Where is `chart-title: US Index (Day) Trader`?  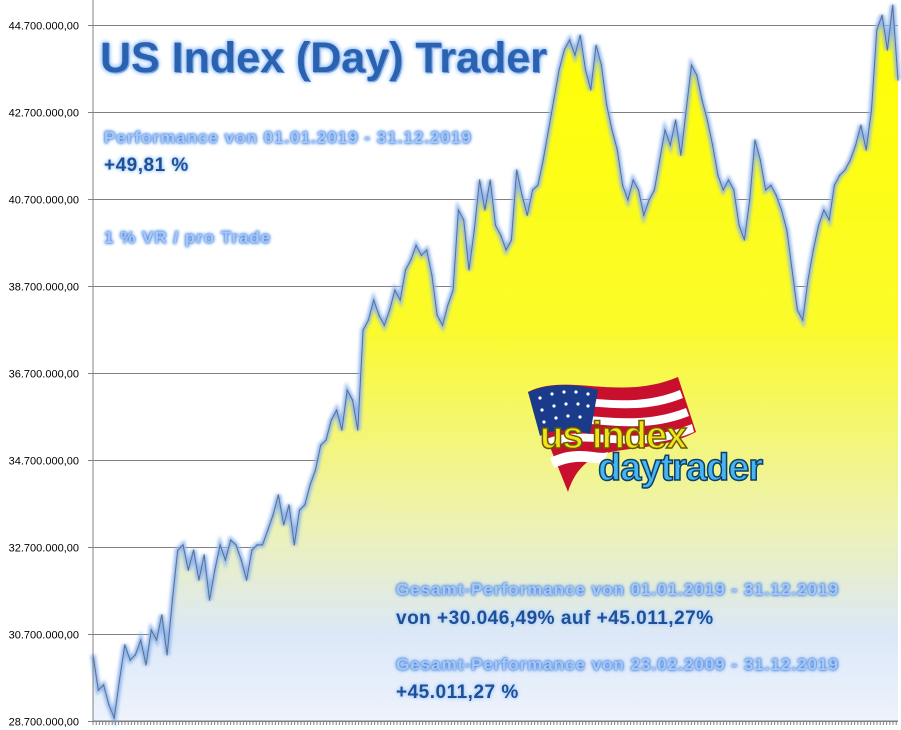 chart-title: US Index (Day) Trader is located at coordinates (323, 58).